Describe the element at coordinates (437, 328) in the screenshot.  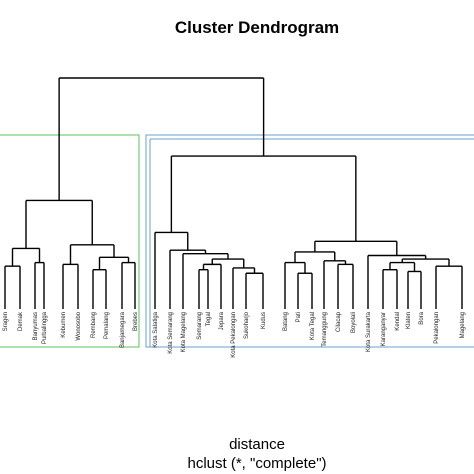
I see `leaf-label: Pekalongan` at that location.